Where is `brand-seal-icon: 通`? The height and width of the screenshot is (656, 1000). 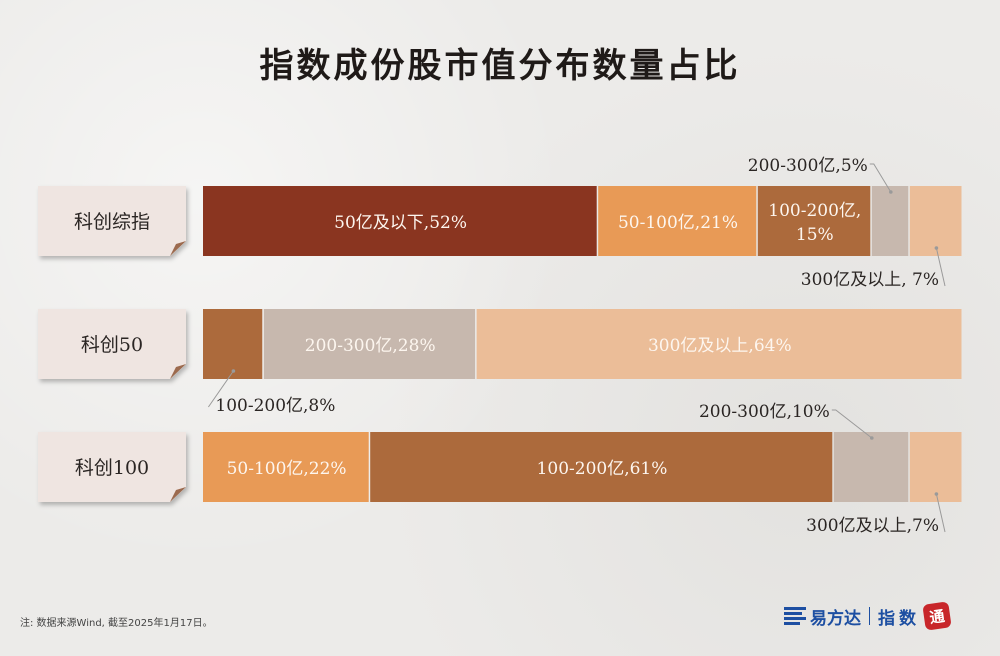 brand-seal-icon: 通 is located at coordinates (937, 616).